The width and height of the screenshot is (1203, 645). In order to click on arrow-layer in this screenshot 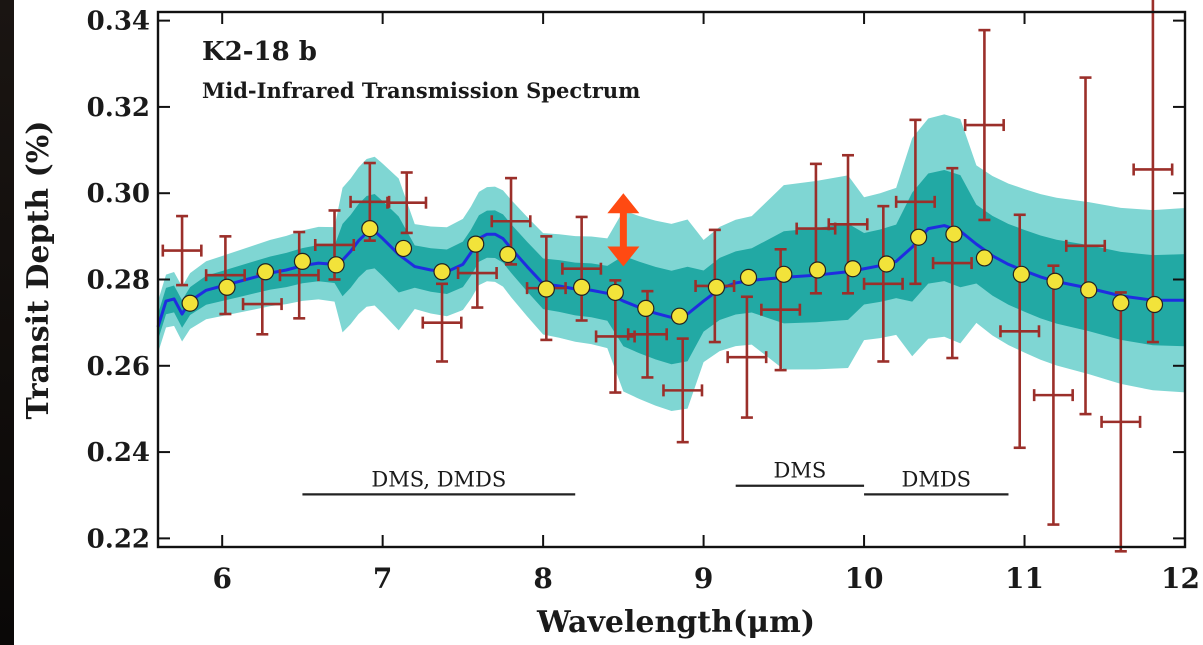, I will do `click(623, 230)`.